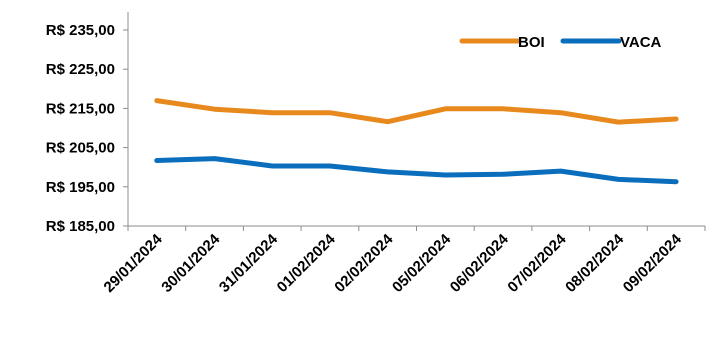  Describe the element at coordinates (480, 263) in the screenshot. I see `x-tick-label: 06/02/2024` at that location.